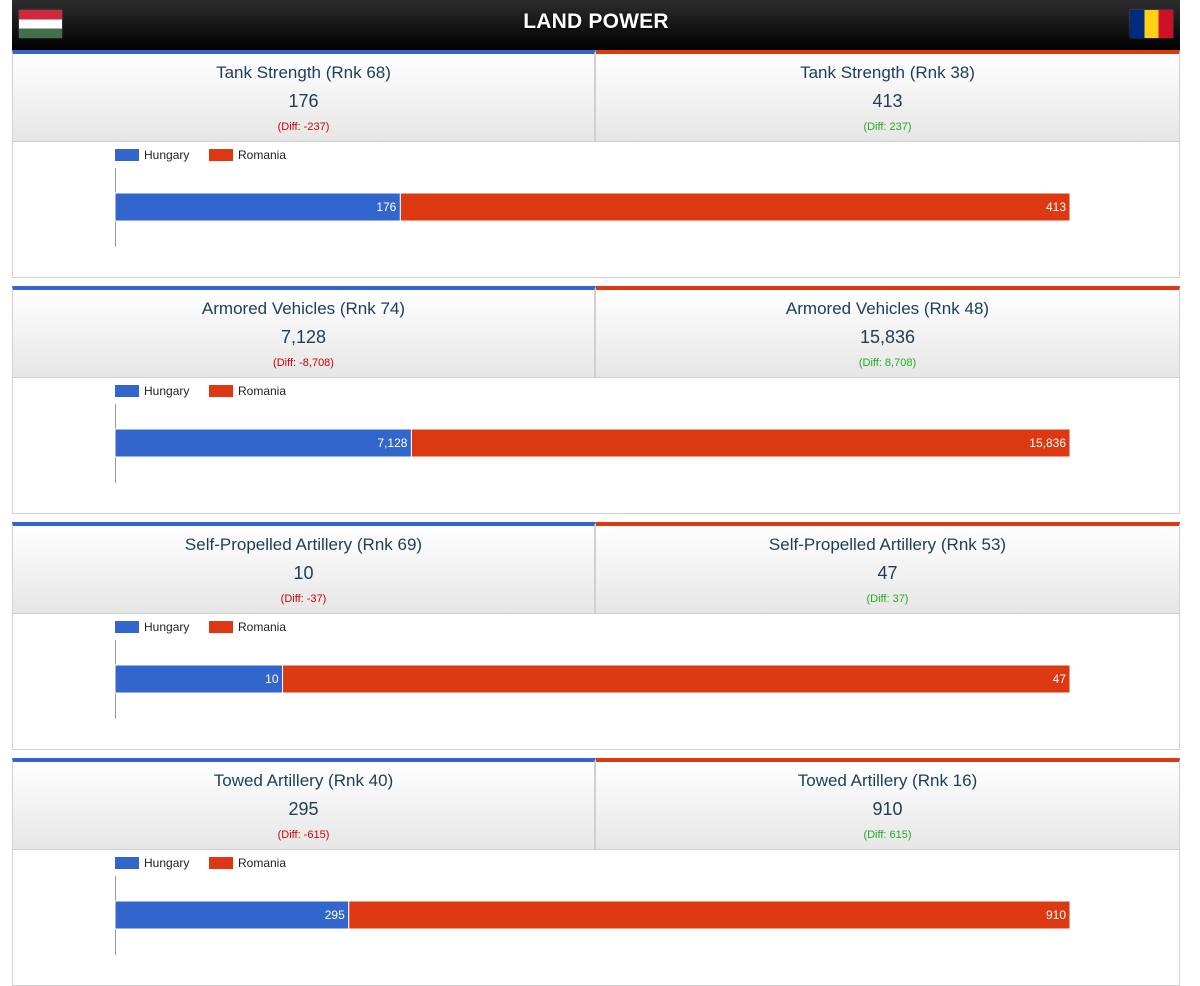  I want to click on hungary-stat-box: Towed Artillery (Rnk 40) 295 (Diff: -615), so click(304, 804).